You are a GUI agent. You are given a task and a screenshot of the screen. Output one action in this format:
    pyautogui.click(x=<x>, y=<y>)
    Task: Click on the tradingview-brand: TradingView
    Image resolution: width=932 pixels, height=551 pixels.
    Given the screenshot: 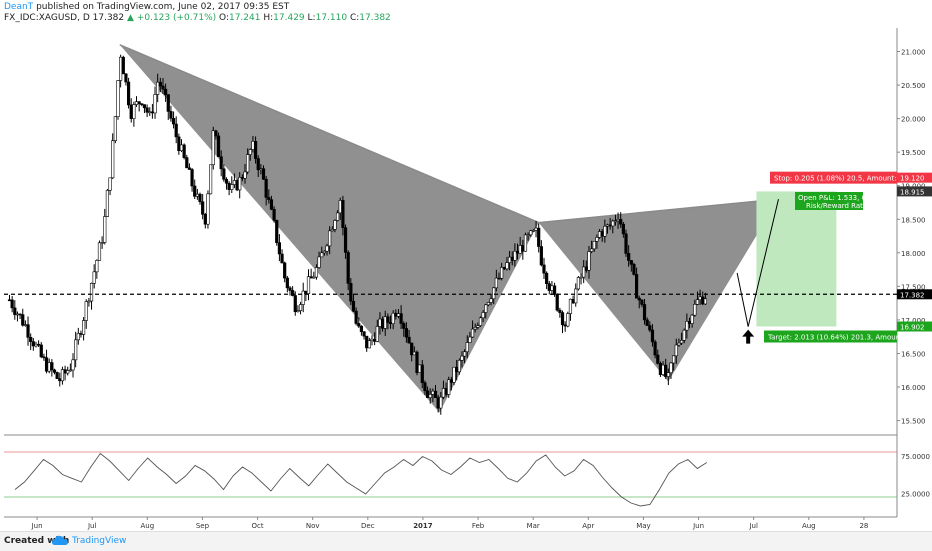 What is the action you would take?
    pyautogui.click(x=99, y=541)
    